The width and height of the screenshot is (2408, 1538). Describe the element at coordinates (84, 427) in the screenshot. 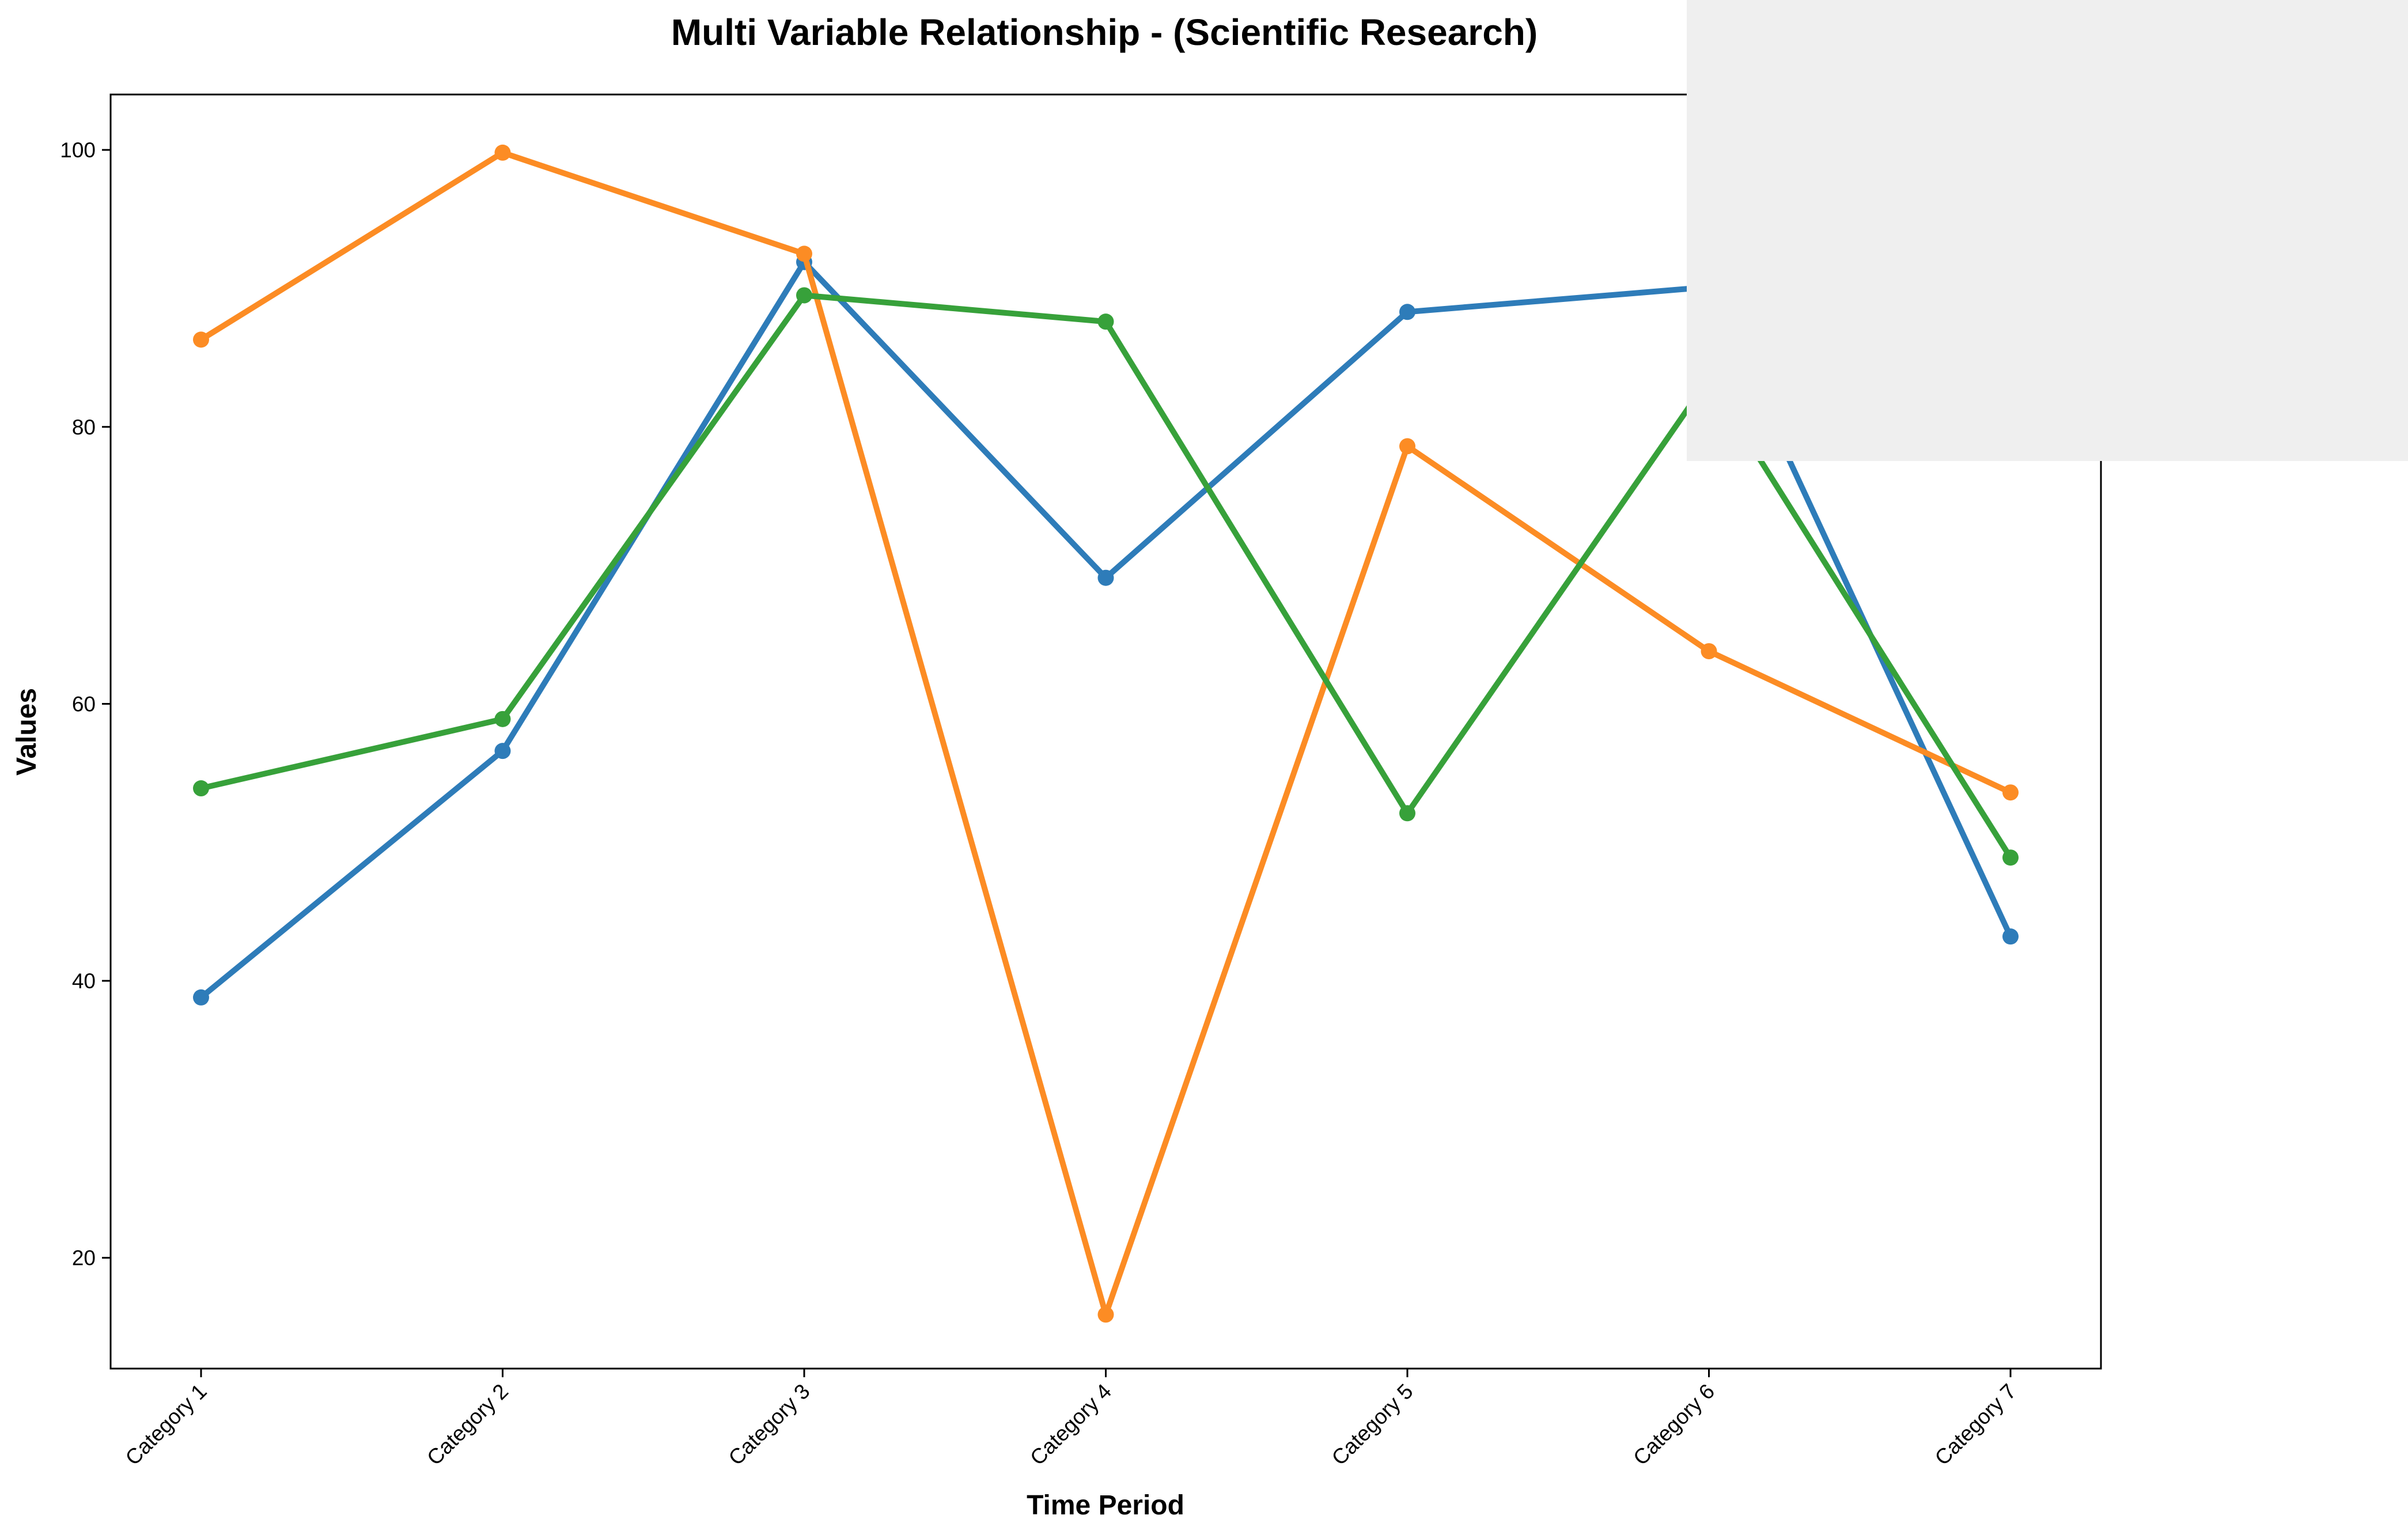

I see `y-tick-label: 80` at that location.